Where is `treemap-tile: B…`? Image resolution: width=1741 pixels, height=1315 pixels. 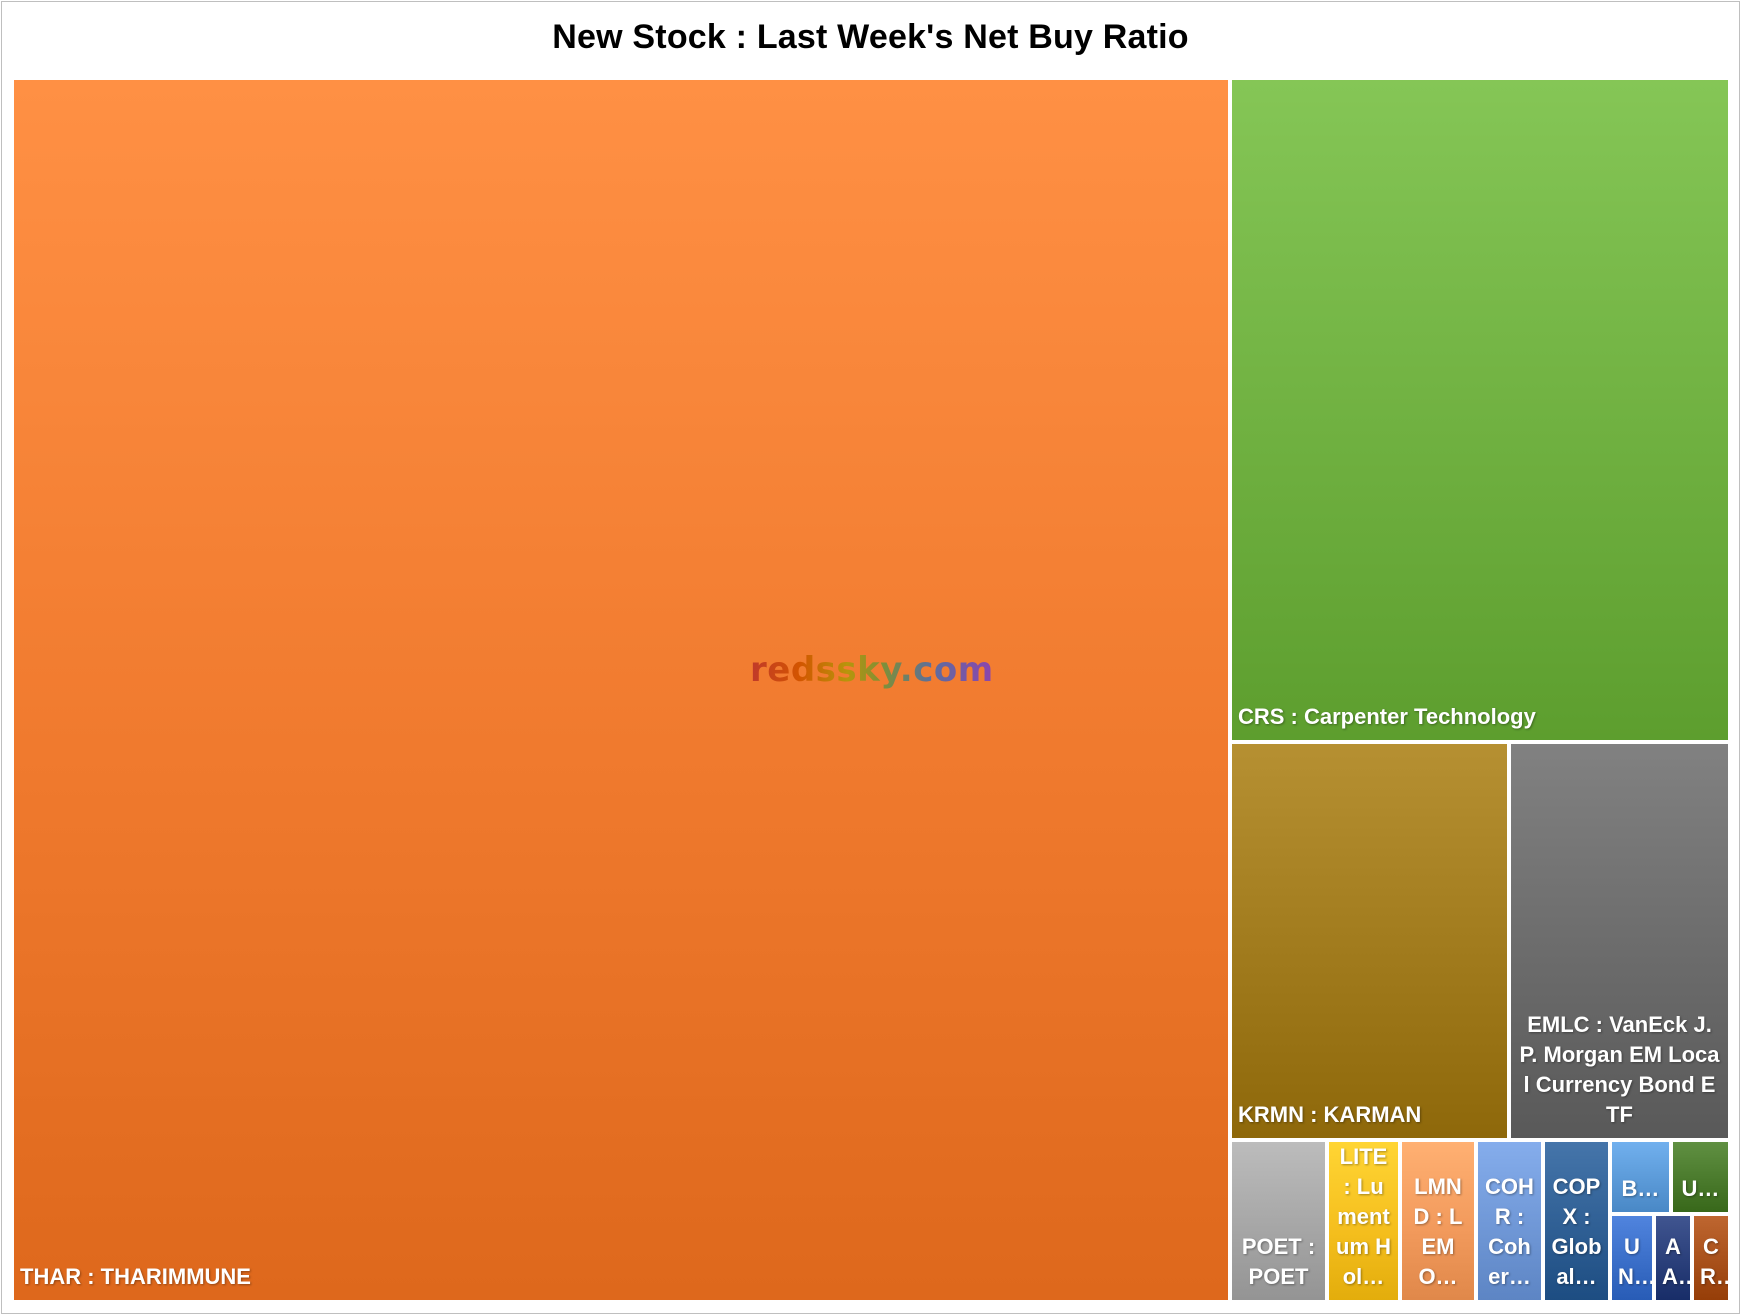
treemap-tile: B… is located at coordinates (1640, 1177).